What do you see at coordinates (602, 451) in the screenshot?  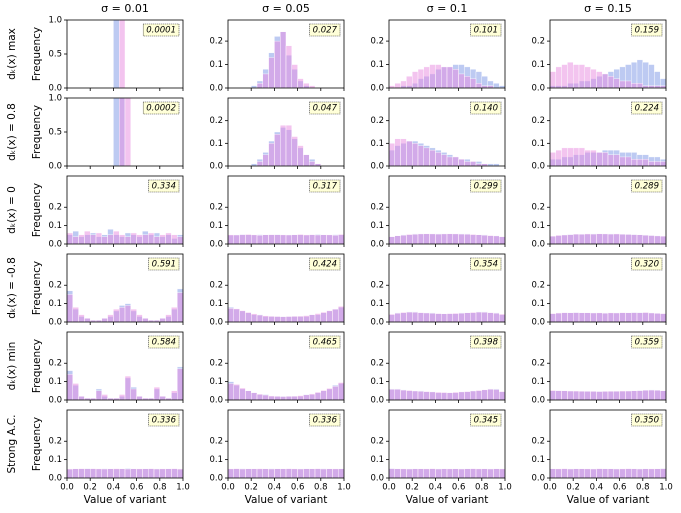 I see `panel: 0.0 0.1 0.2 0.0 0.2 0.4 0.6 0.8 1.0 0.350` at bounding box center [602, 451].